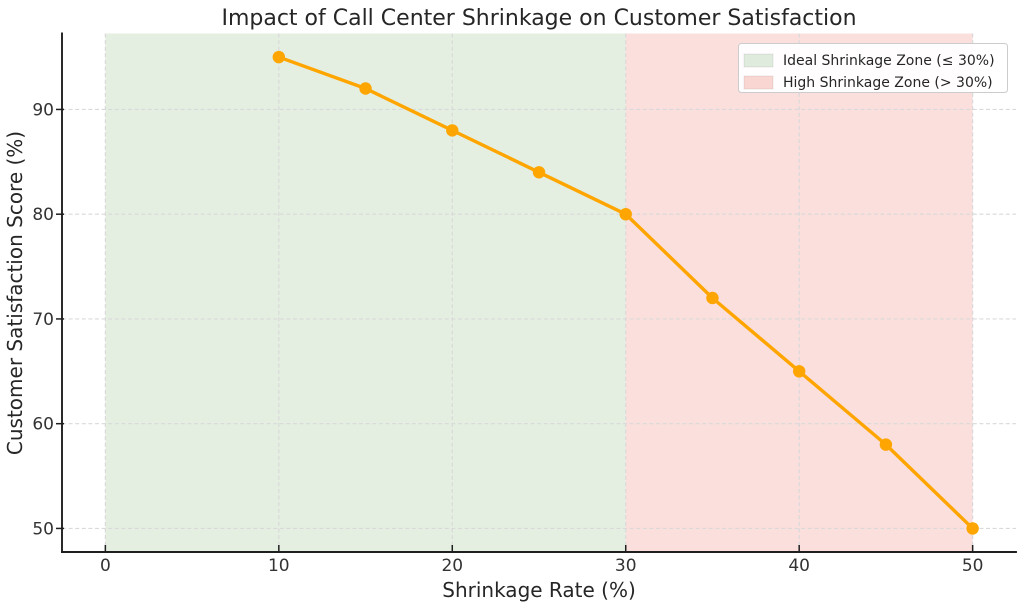 The width and height of the screenshot is (1024, 611). What do you see at coordinates (43, 425) in the screenshot?
I see `y-tick-label-60: 60` at bounding box center [43, 425].